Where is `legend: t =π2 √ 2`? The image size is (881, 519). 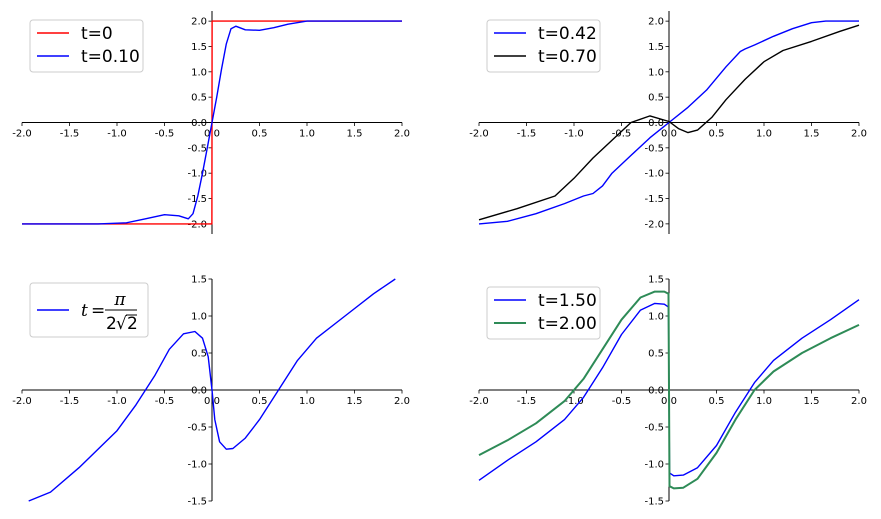
legend: t =π2 √ 2 is located at coordinates (89, 310).